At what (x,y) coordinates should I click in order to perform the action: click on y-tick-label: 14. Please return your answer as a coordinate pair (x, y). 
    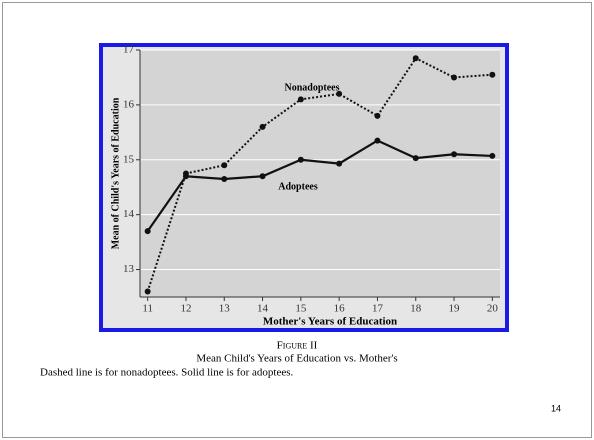
    Looking at the image, I should click on (129, 214).